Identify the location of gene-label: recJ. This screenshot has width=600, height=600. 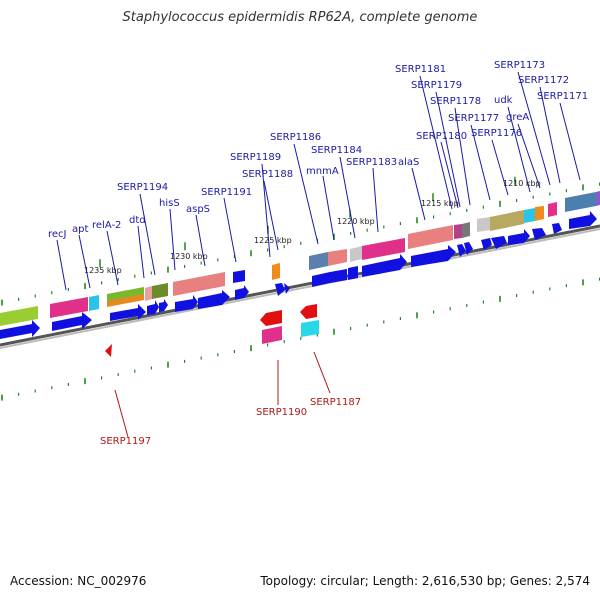
(57, 234).